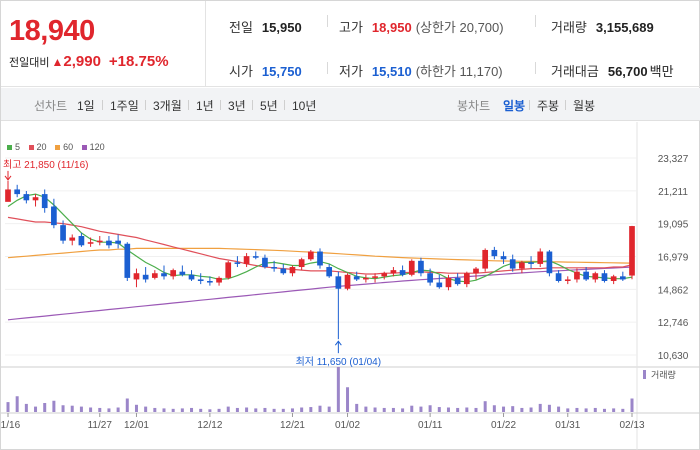 This screenshot has width=700, height=450. Describe the element at coordinates (124, 106) in the screenshot. I see `period-1w: 1주일` at that location.